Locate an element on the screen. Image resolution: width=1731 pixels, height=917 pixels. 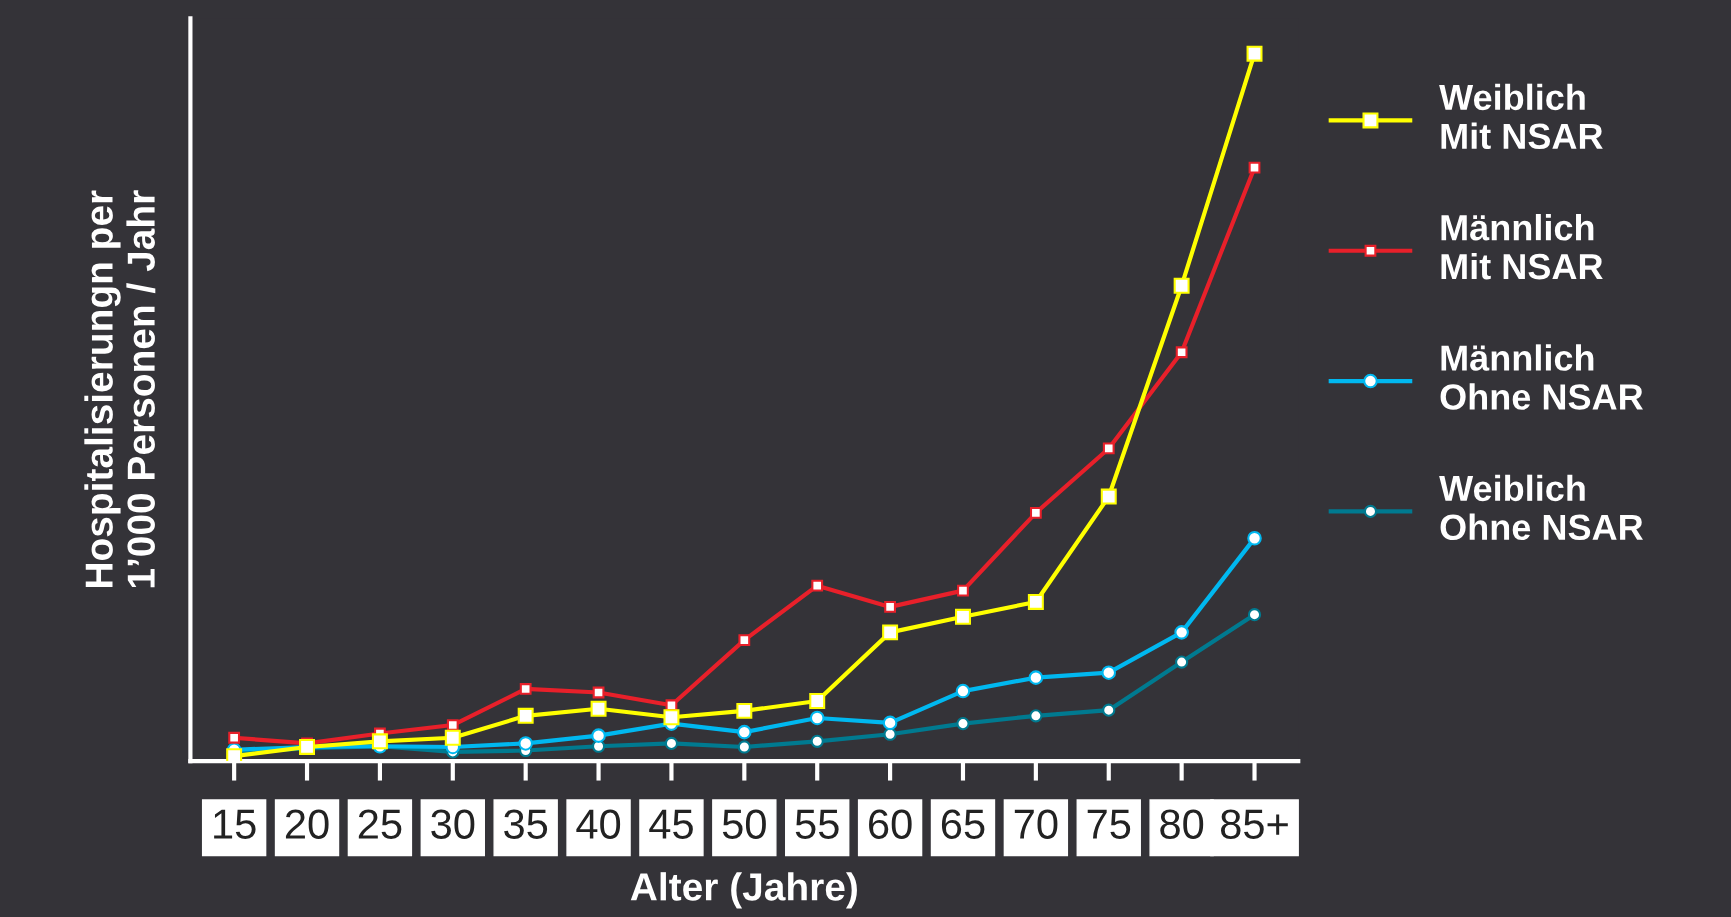
x-tick-label: 80 is located at coordinates (1182, 824).